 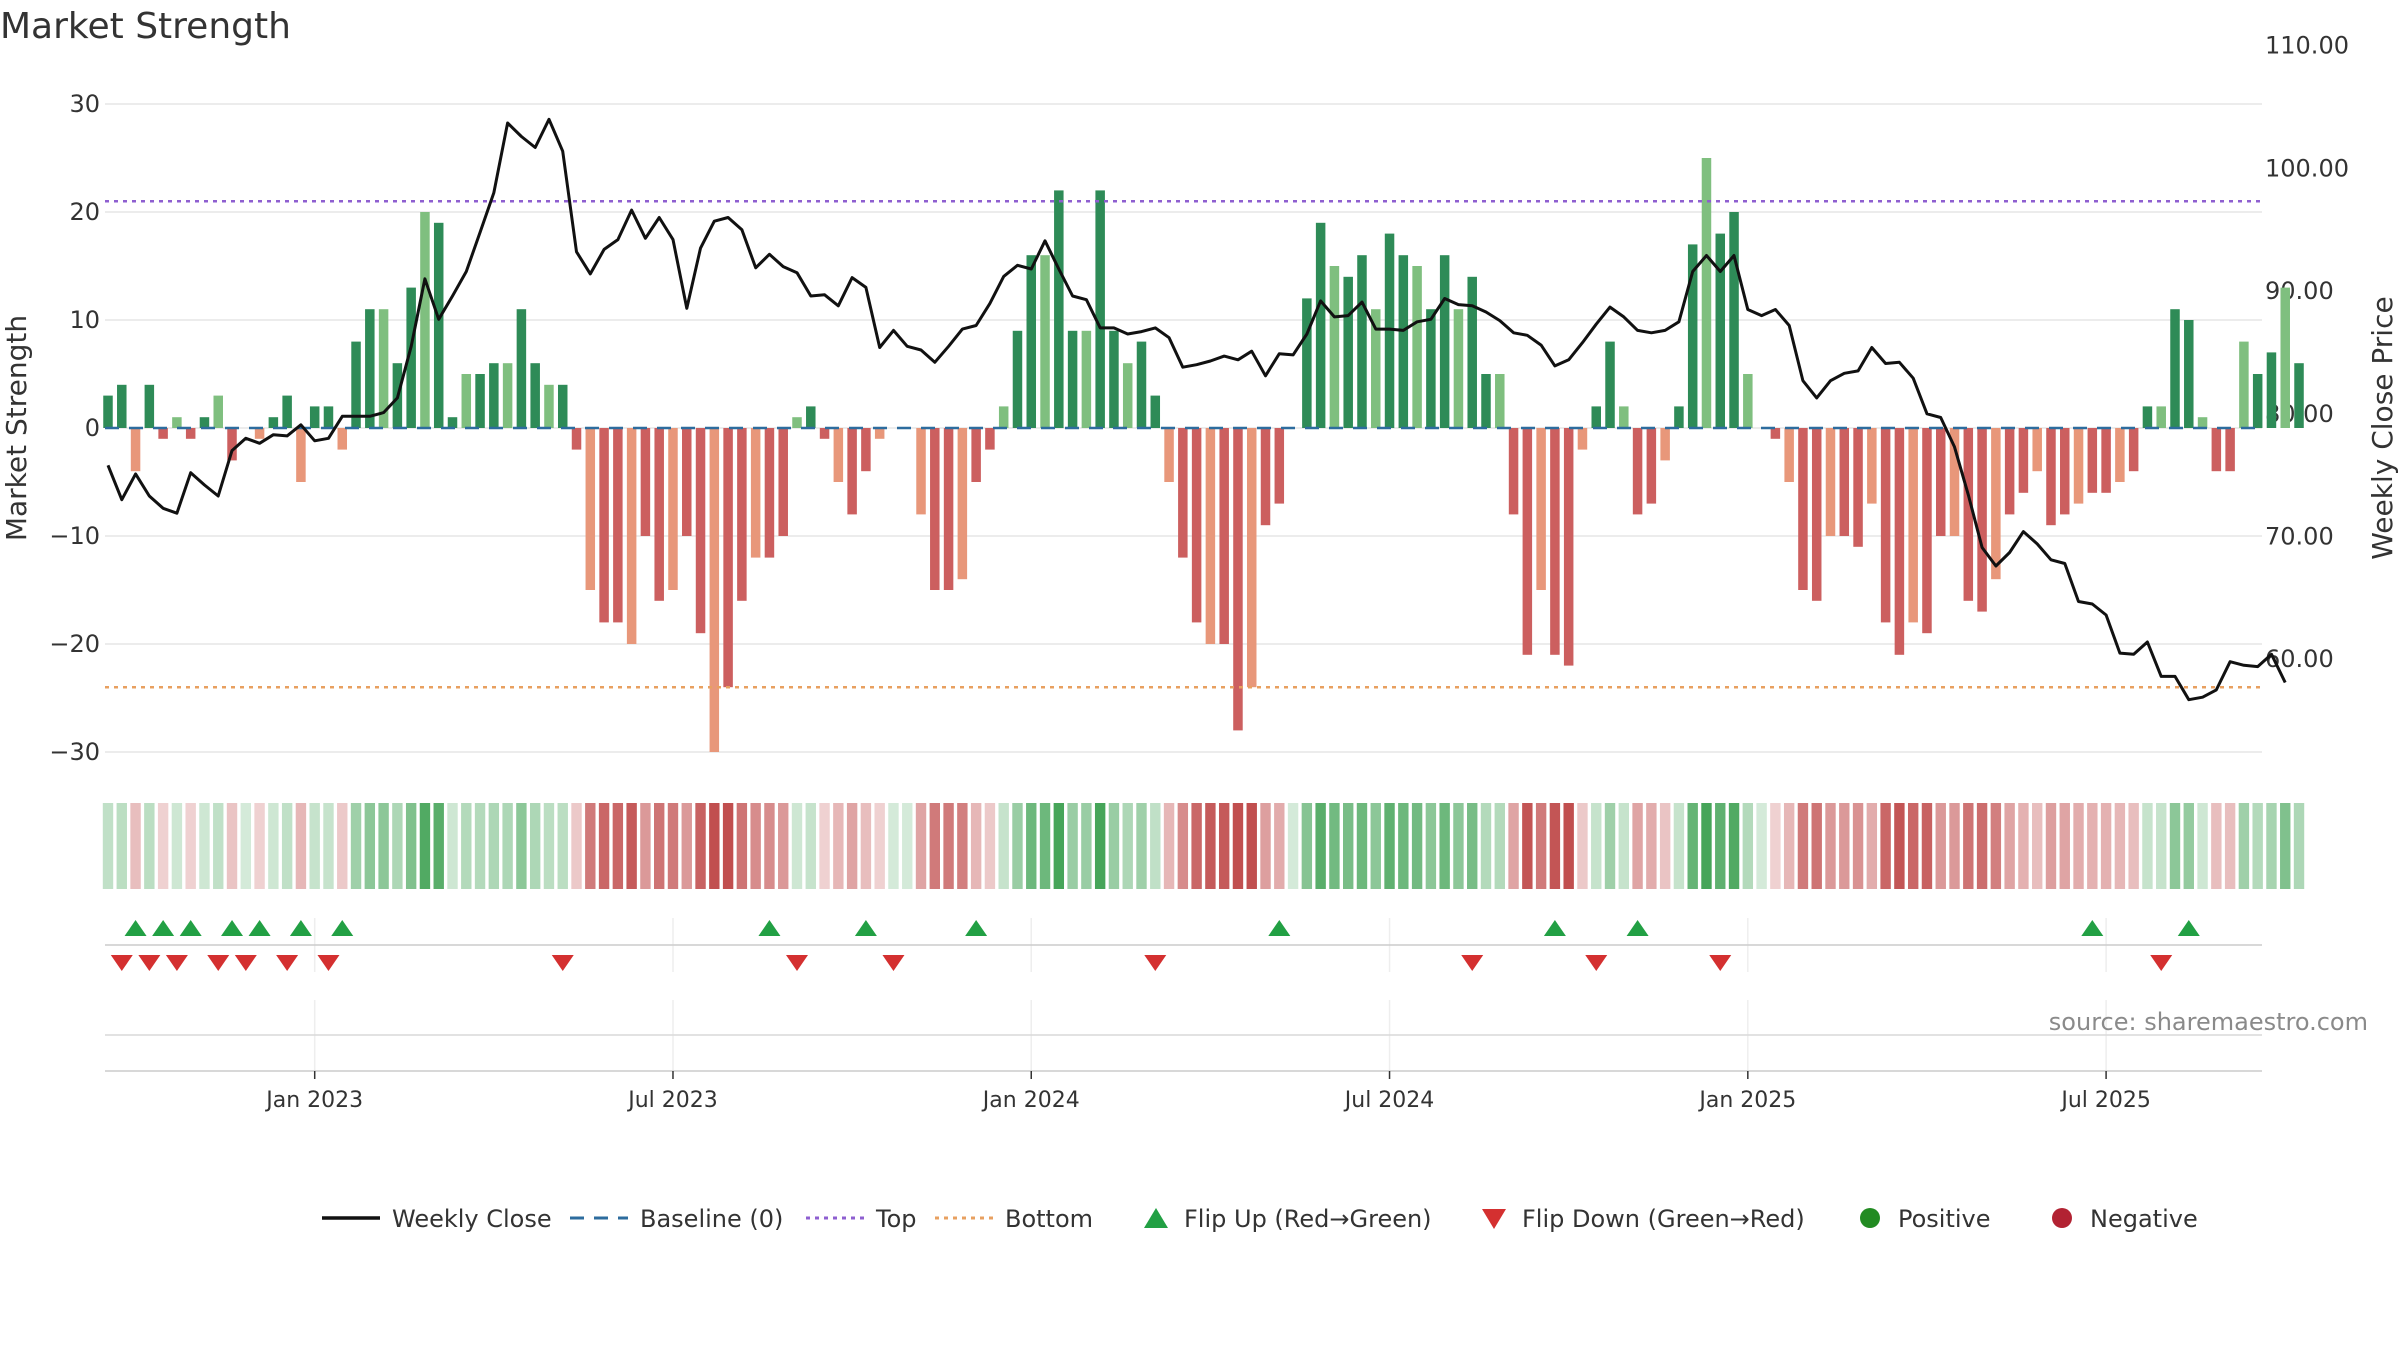 What do you see at coordinates (2105, 1100) in the screenshot?
I see `x-tick-label: Jul 2025` at bounding box center [2105, 1100].